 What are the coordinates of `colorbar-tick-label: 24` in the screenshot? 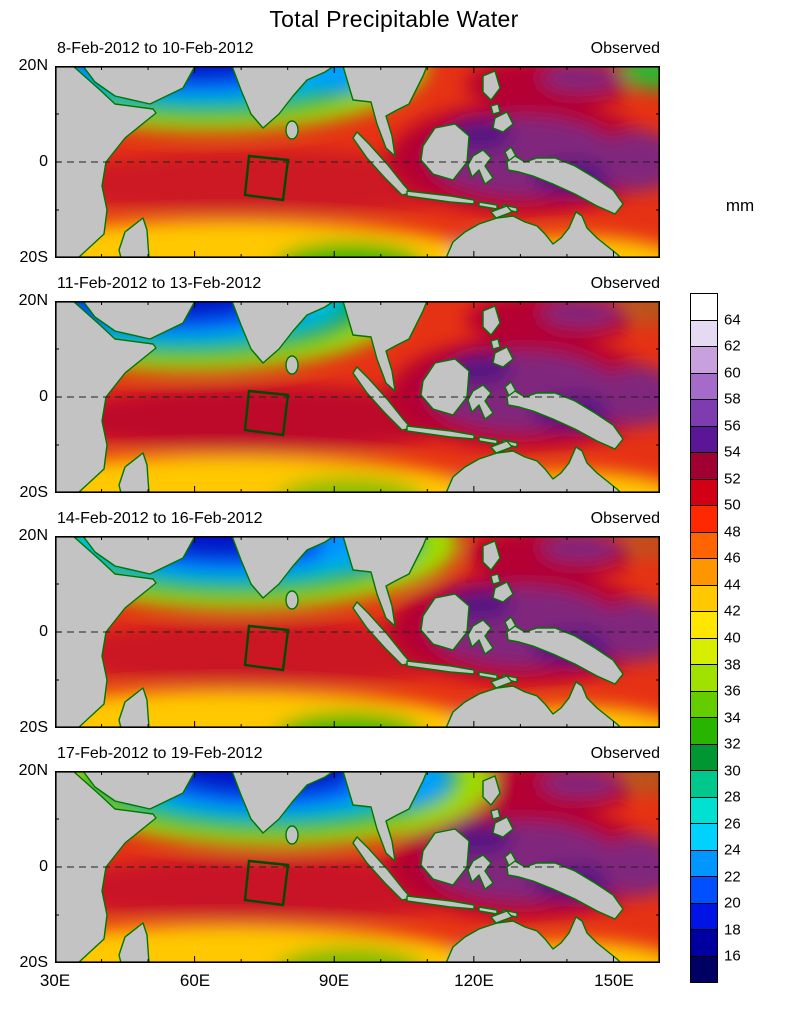 It's located at (732, 850).